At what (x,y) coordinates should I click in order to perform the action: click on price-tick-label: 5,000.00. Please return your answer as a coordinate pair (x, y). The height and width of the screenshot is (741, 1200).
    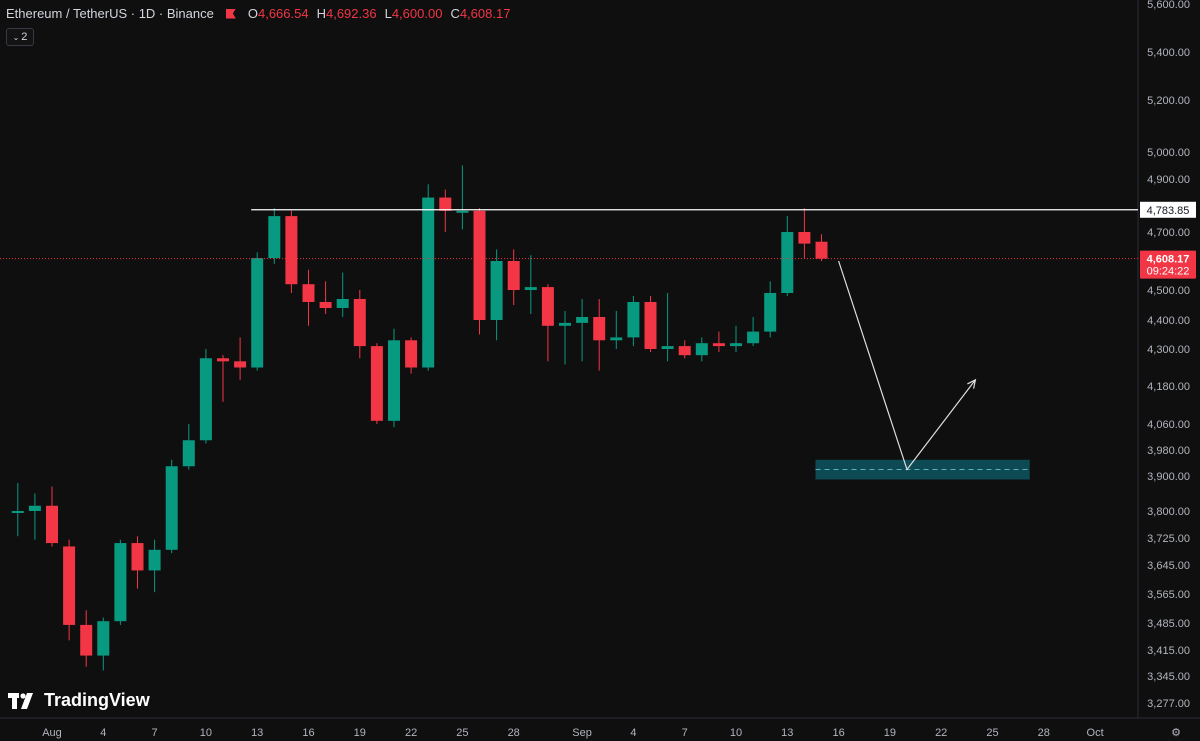
    Looking at the image, I should click on (1168, 153).